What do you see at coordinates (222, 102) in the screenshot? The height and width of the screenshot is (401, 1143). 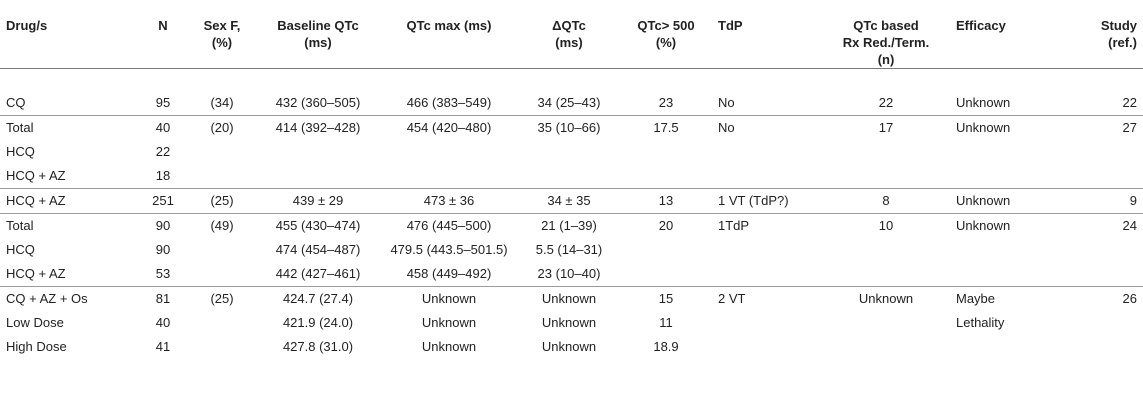 I see `cell-sex: (34)` at bounding box center [222, 102].